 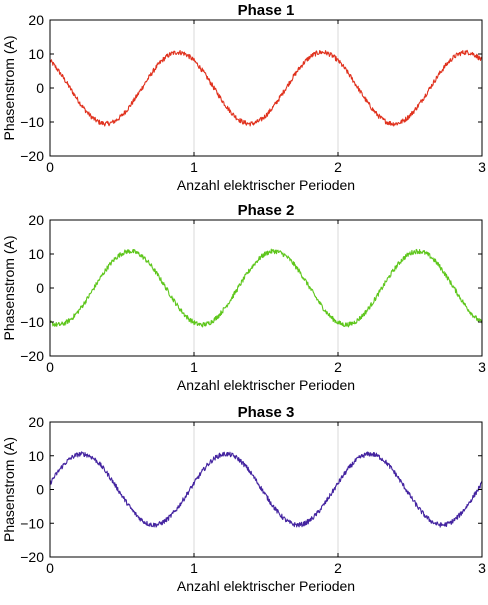 I want to click on chart-title: Phase 2, so click(x=266, y=210).